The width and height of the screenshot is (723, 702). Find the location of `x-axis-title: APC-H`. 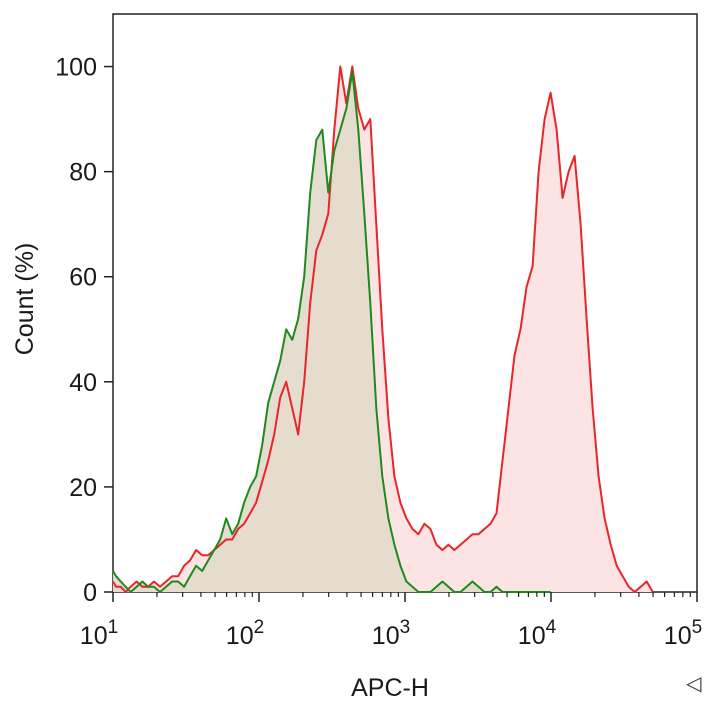

x-axis-title: APC-H is located at coordinates (390, 688).